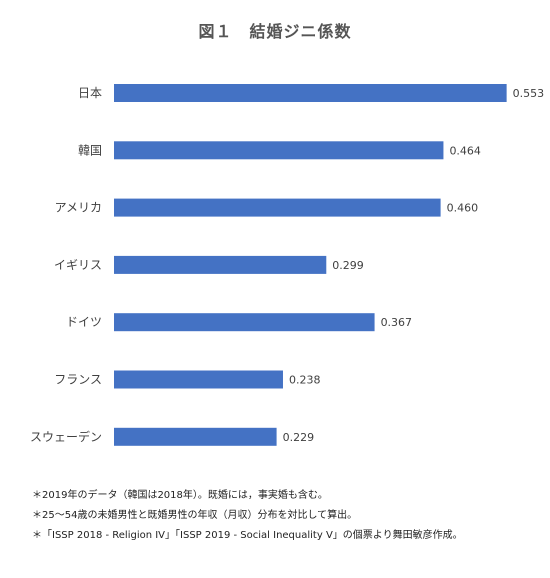  Describe the element at coordinates (195, 515) in the screenshot. I see `footnote-method: ＊25～54歳の未婚男性と既婚男性の年収（月収）分布を対比して算出。` at that location.